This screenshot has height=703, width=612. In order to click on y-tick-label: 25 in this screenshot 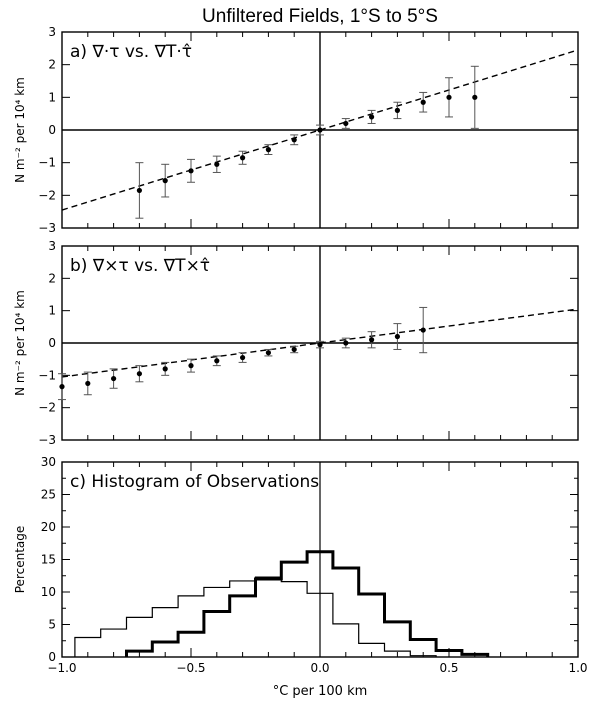, I will do `click(48, 495)`.